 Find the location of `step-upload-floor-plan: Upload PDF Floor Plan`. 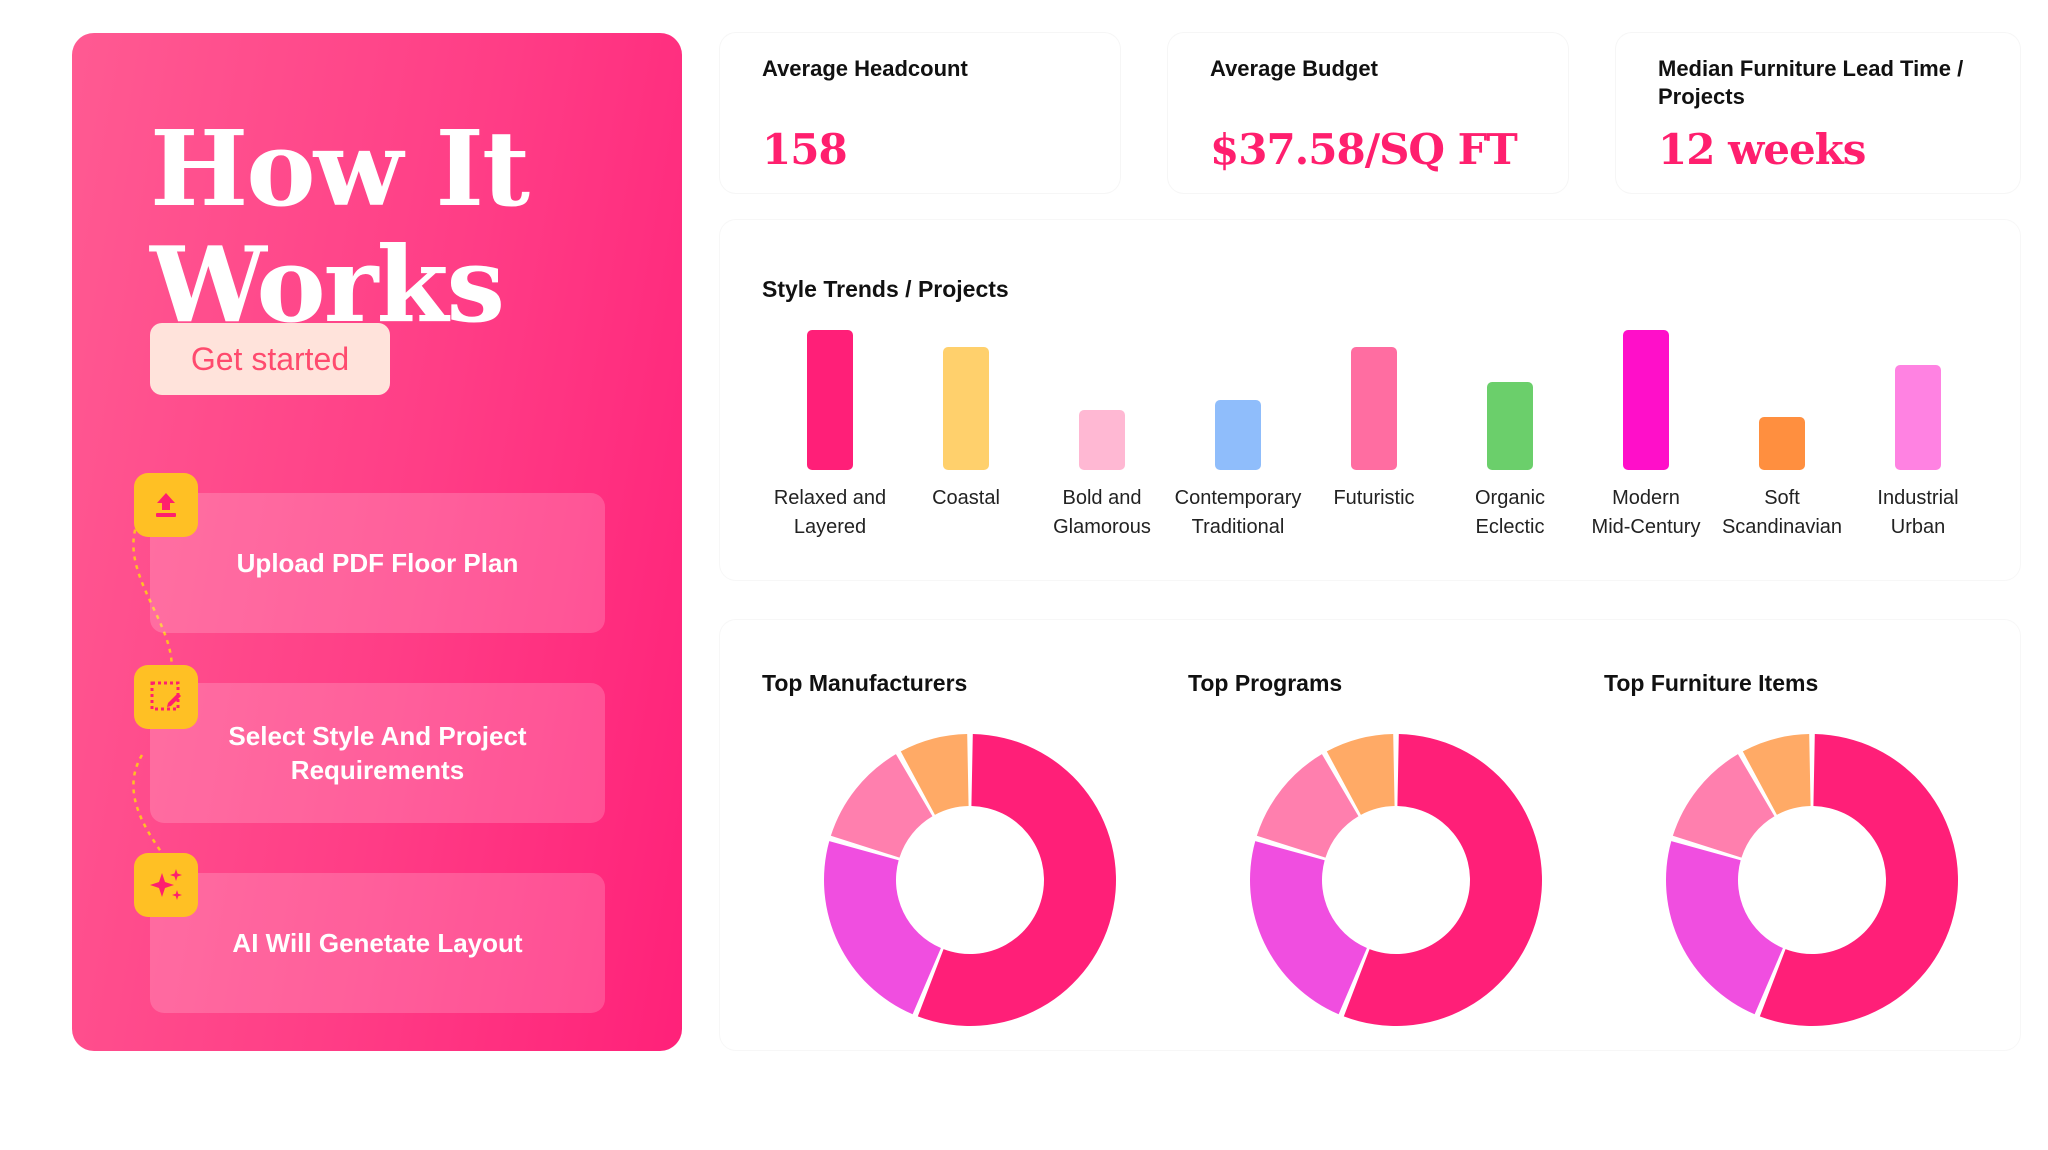

step-upload-floor-plan: Upload PDF Floor Plan is located at coordinates (377, 563).